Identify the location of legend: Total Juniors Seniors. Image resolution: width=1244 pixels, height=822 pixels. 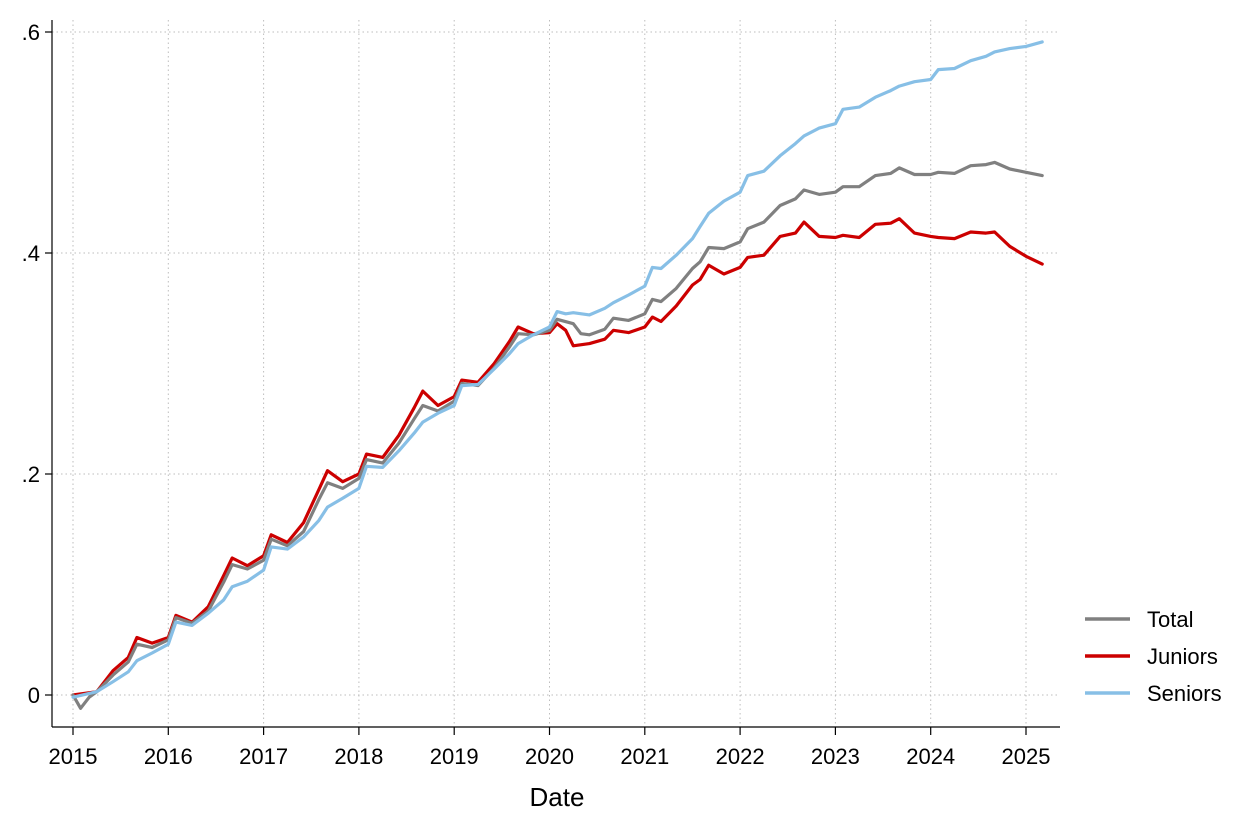
(1153, 656).